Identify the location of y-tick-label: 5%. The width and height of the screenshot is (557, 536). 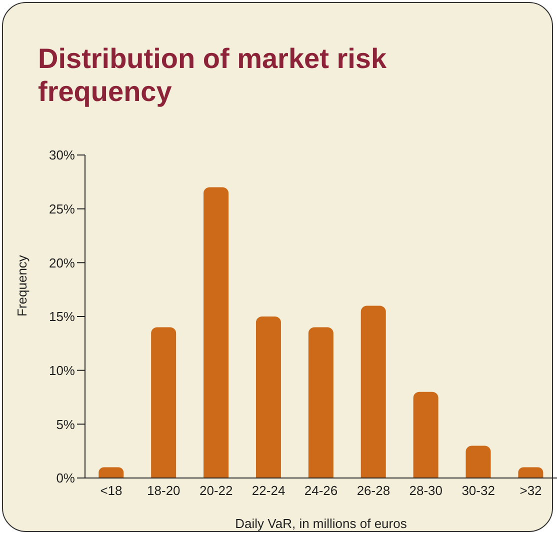
(66, 424).